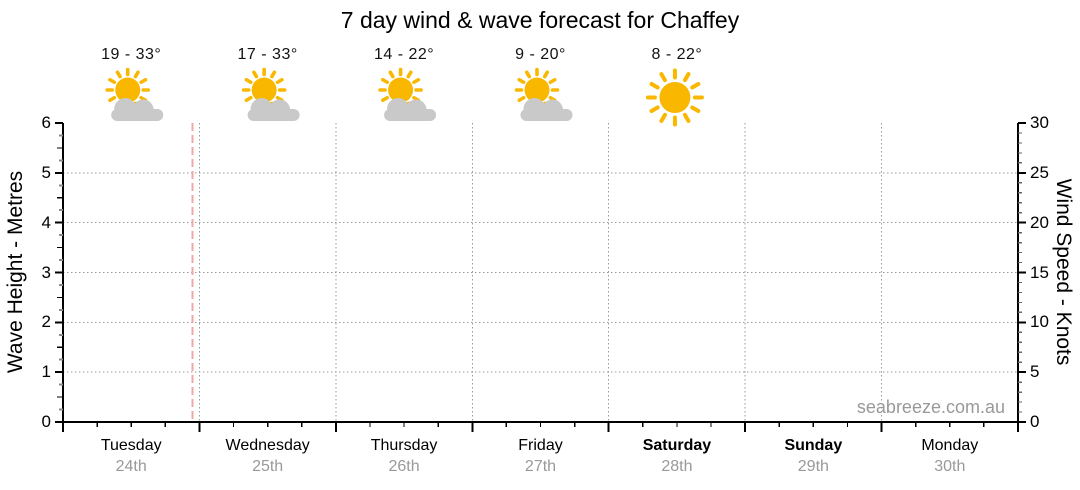 This screenshot has height=490, width=1080. I want to click on day-date-label: 25th, so click(268, 466).